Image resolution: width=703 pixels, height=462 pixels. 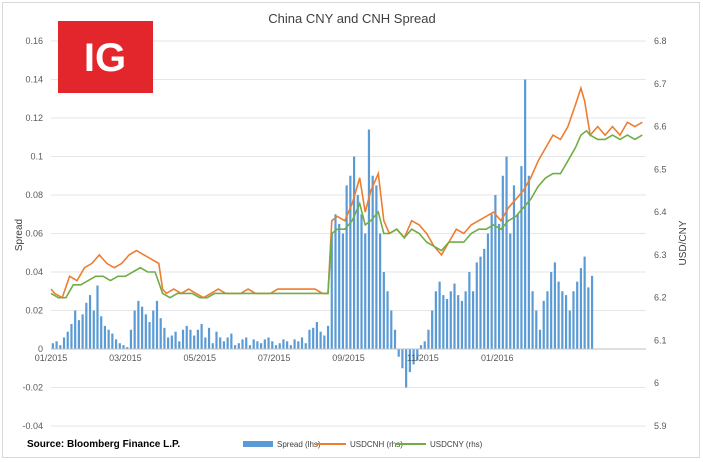 What do you see at coordinates (660, 298) in the screenshot?
I see `right-tick-label: 6.2` at bounding box center [660, 298].